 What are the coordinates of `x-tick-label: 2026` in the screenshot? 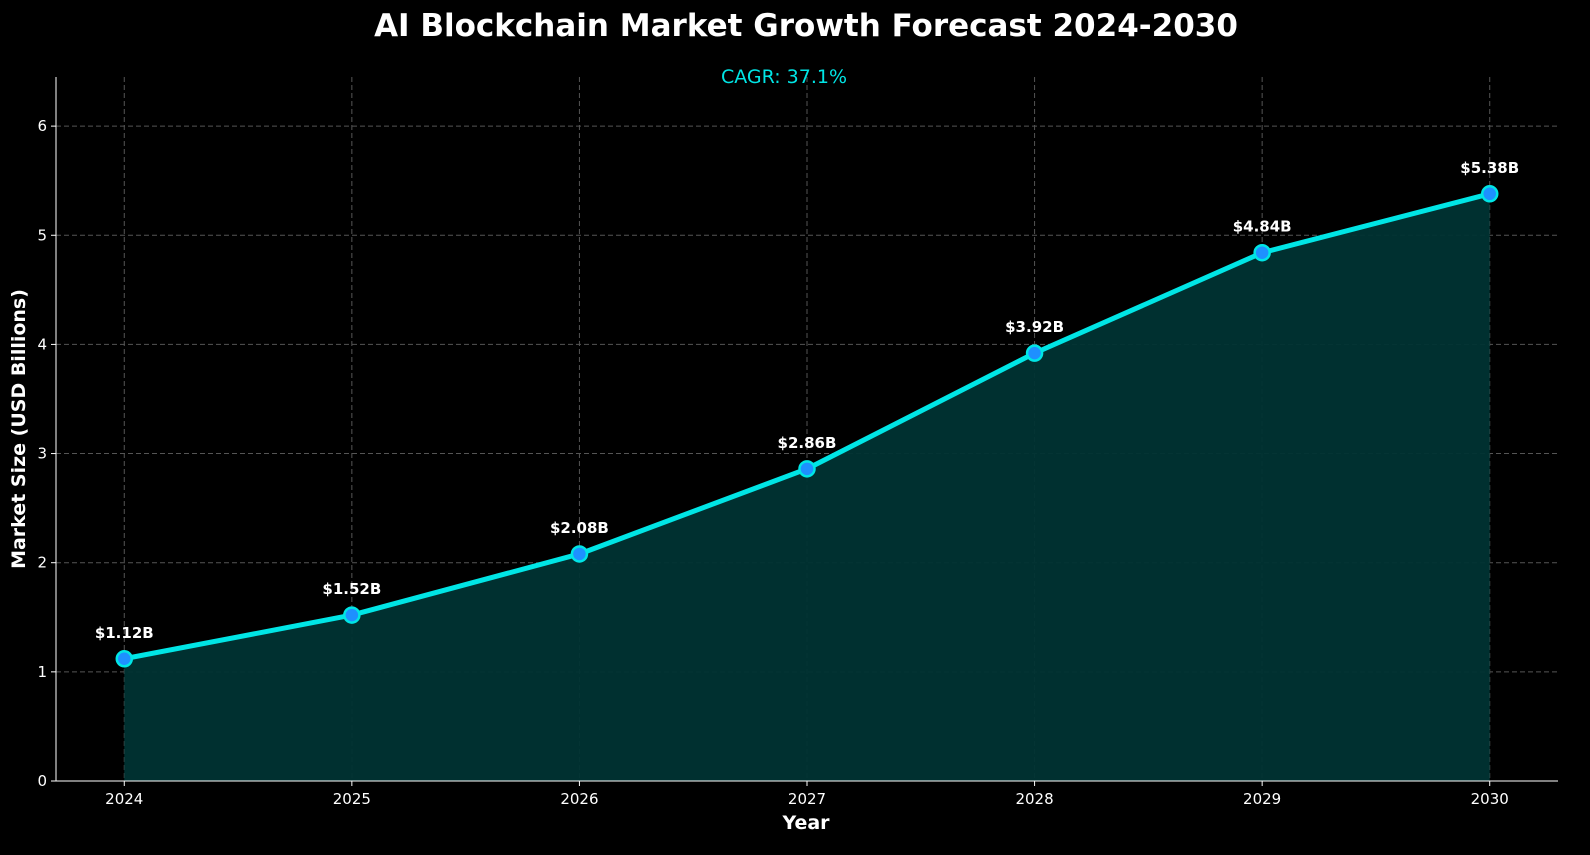 It's located at (579, 799).